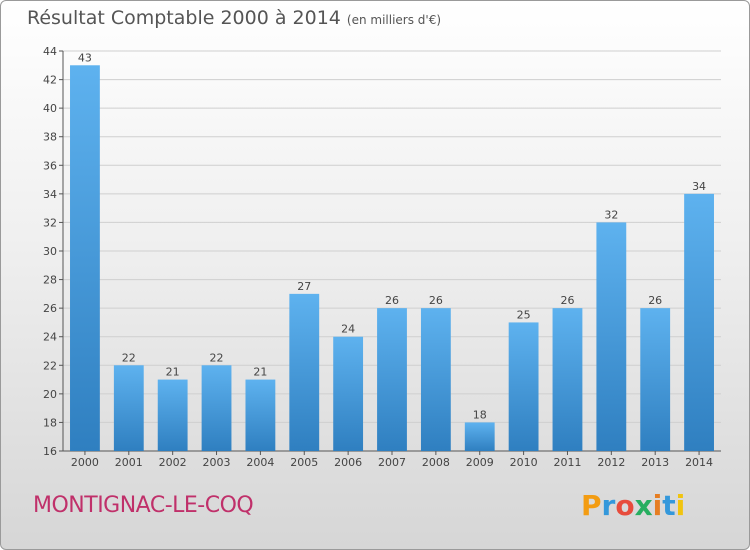  What do you see at coordinates (50, 80) in the screenshot?
I see `y-tick-label: 42` at bounding box center [50, 80].